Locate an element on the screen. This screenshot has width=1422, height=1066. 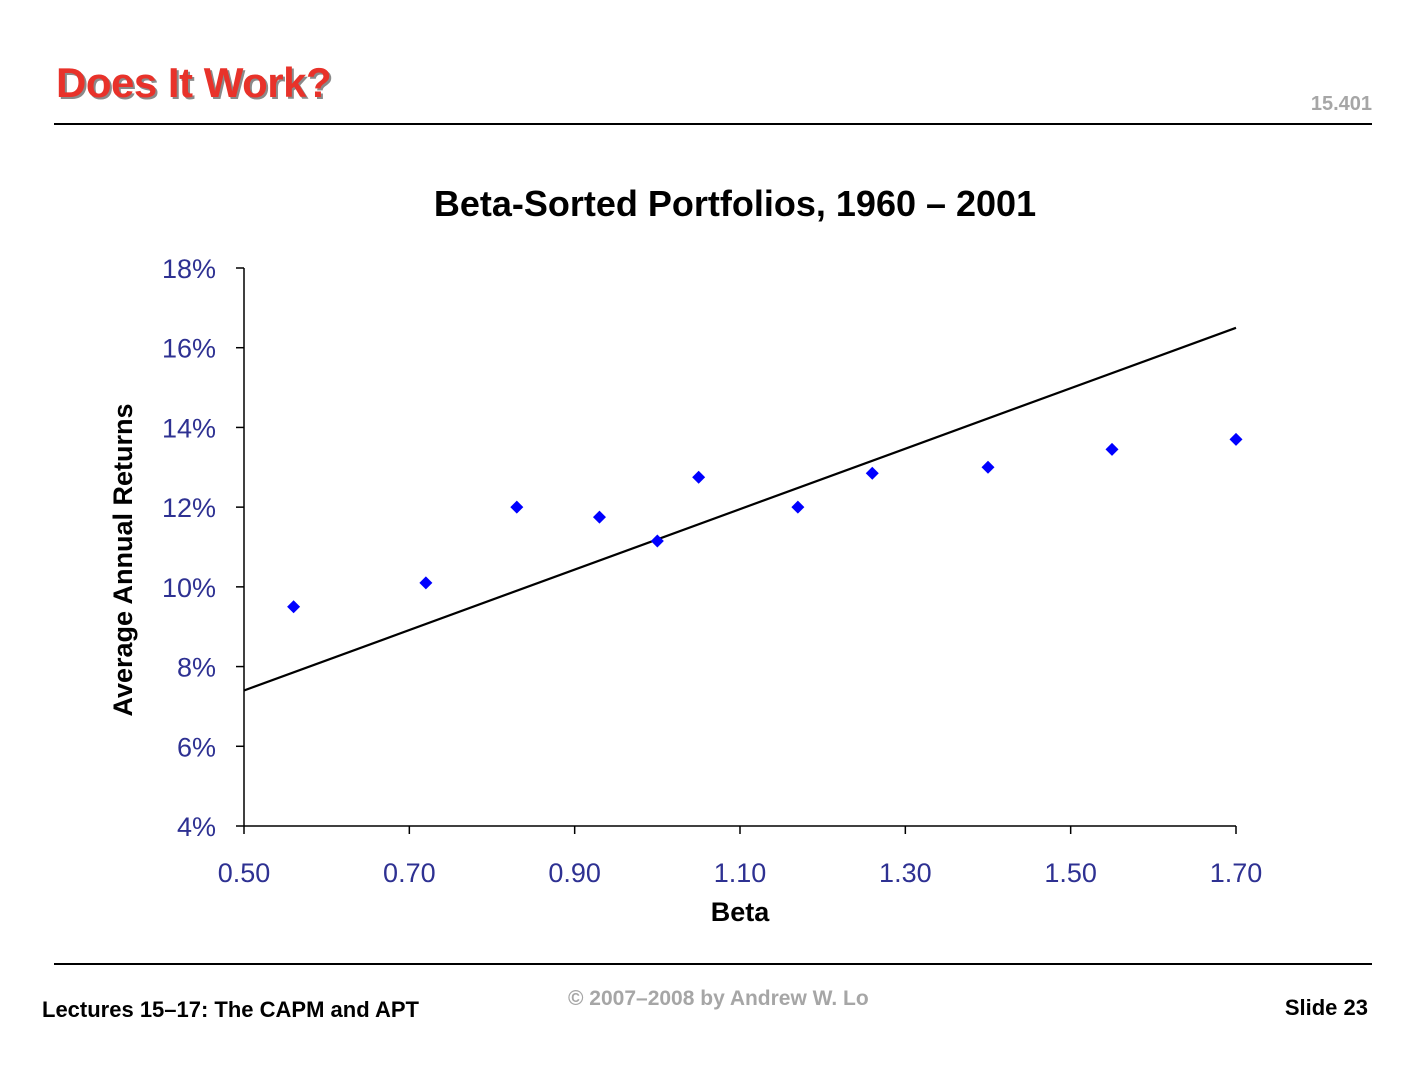
y-tick-label: 14% is located at coordinates (189, 428).